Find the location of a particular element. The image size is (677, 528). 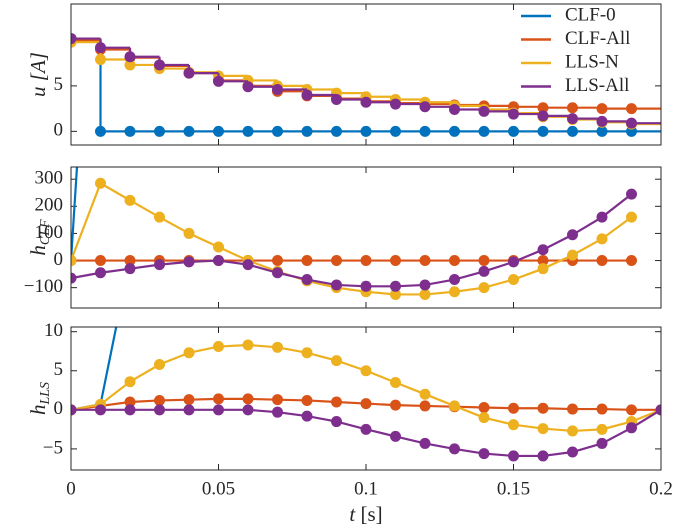

y-tick-label: −100 is located at coordinates (43, 286).